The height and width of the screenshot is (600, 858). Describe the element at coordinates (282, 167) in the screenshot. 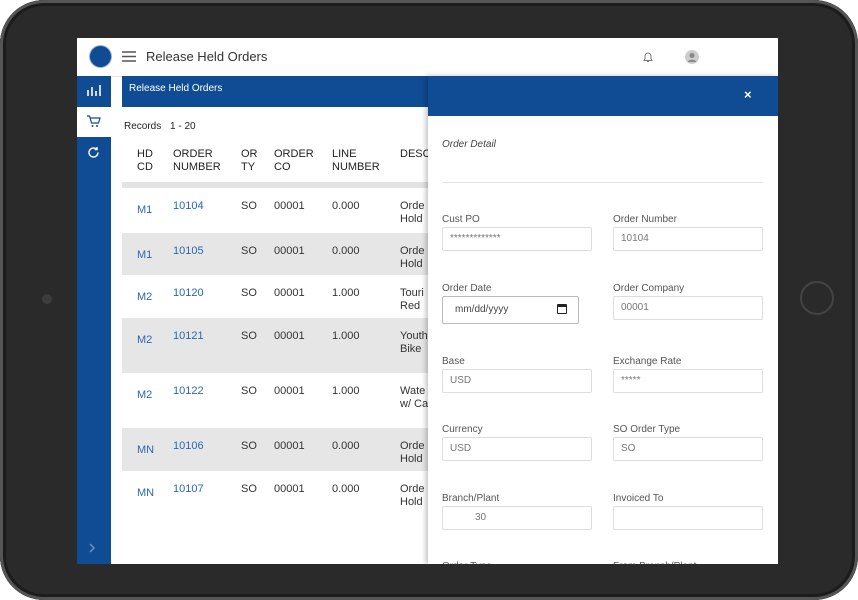

I see `column-header: CO` at that location.